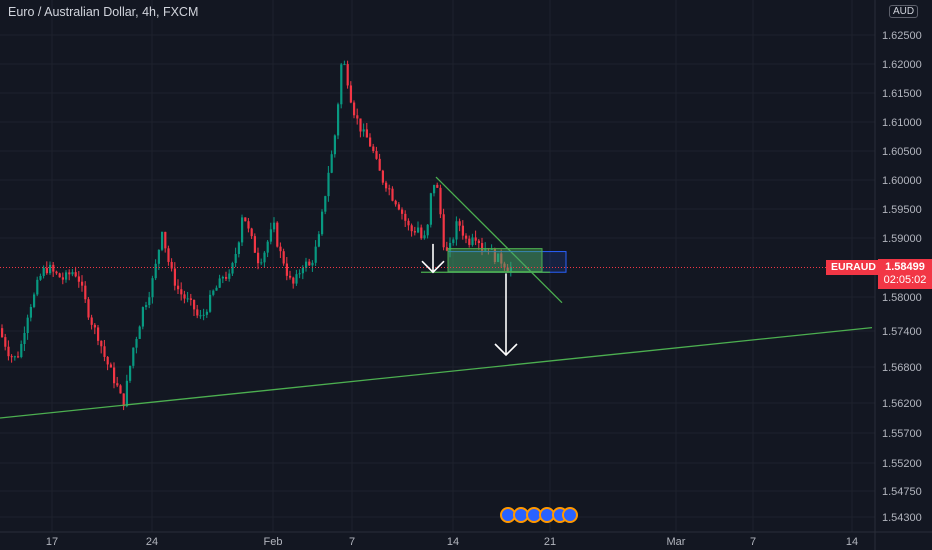 This screenshot has width=932, height=550. I want to click on price-axis-label: 1.55700, so click(902, 434).